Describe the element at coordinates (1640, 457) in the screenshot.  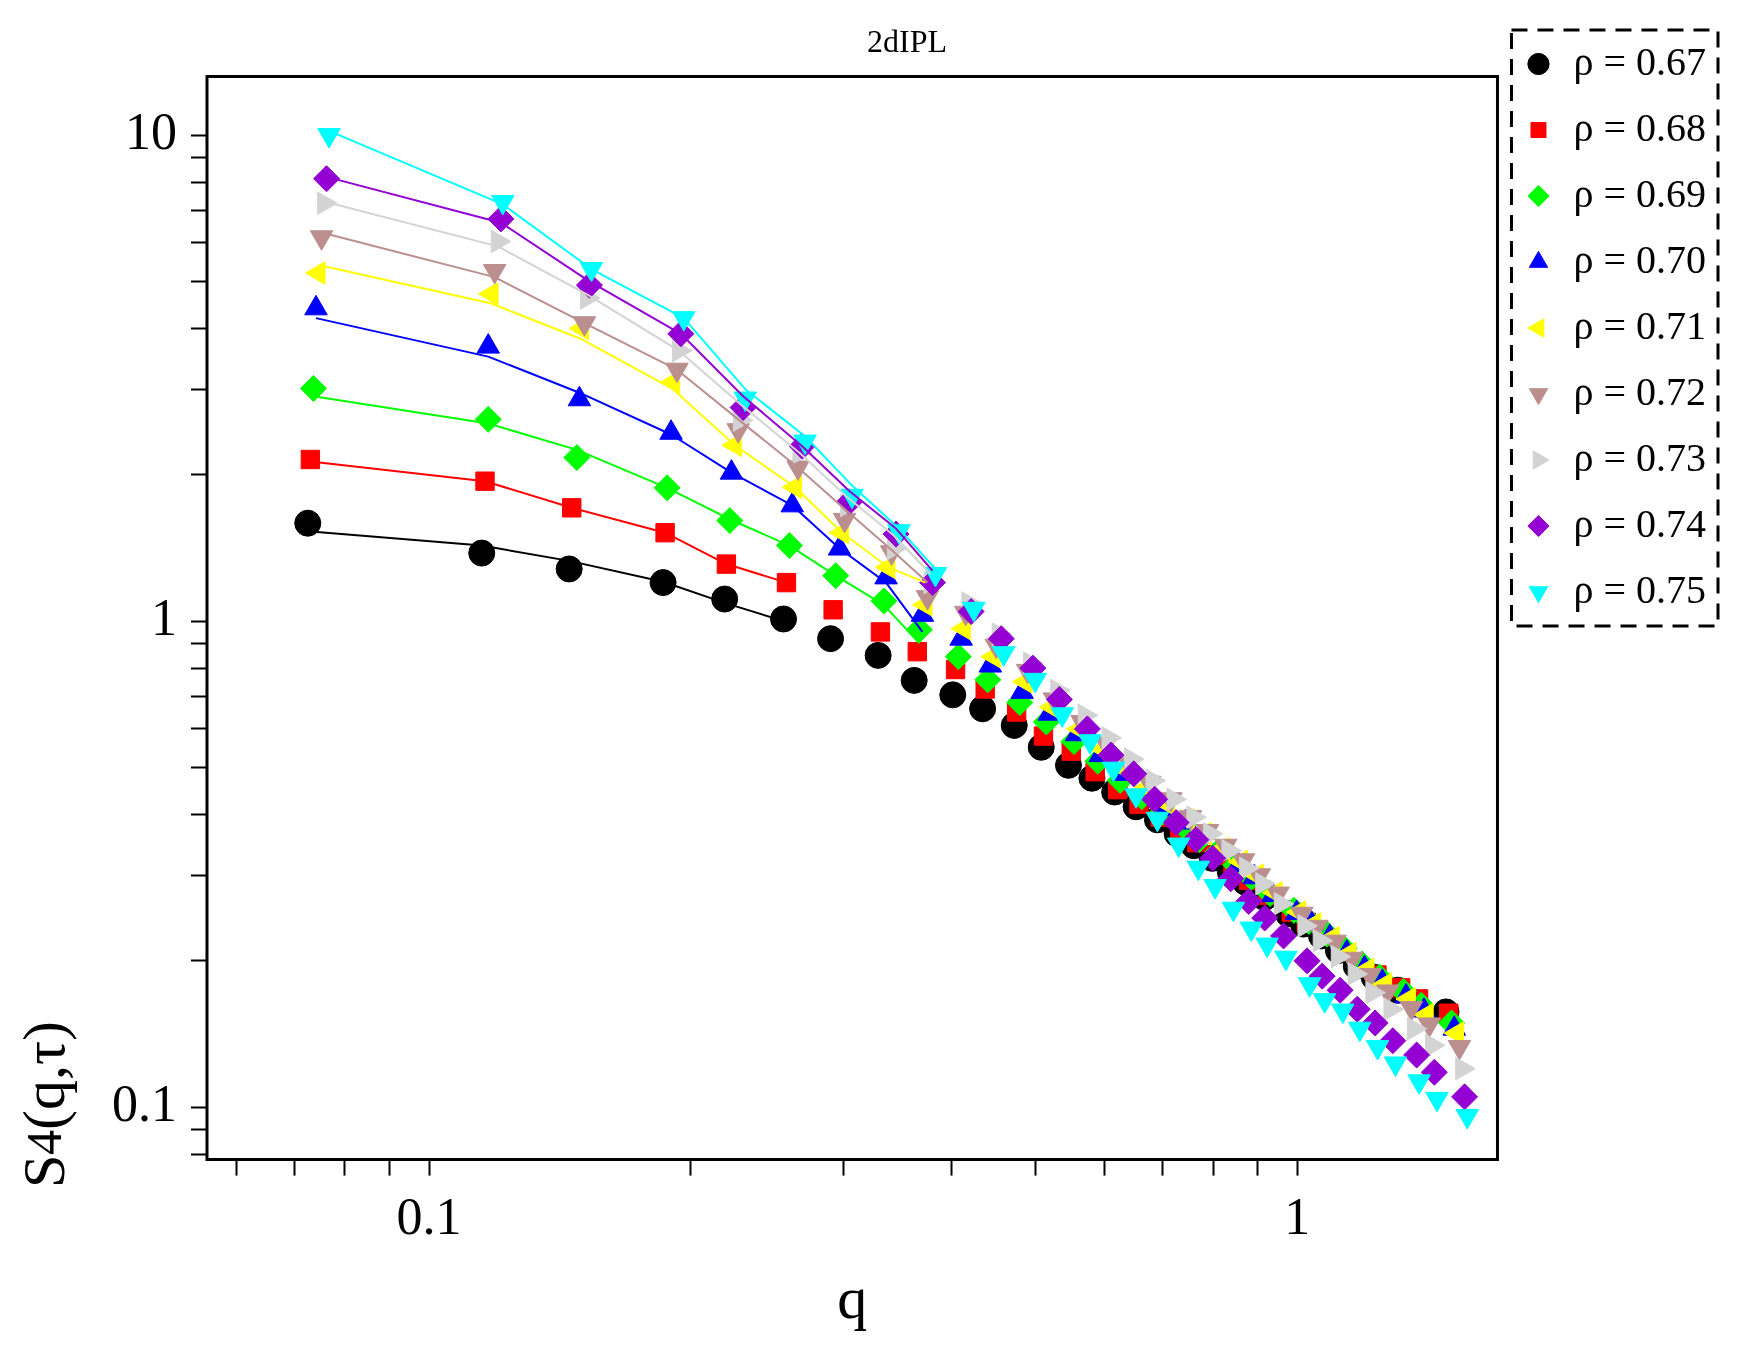
I see `legend-label: ρ = 0.73` at that location.